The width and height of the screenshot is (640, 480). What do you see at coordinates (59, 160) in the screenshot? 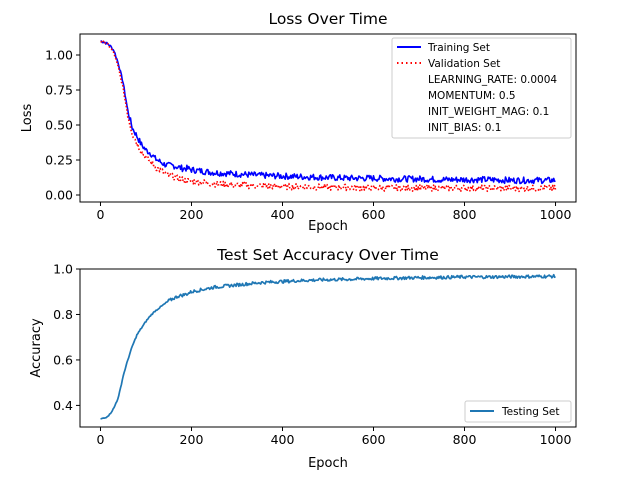
I see `loss-y-tick-label: 0.25` at bounding box center [59, 160].